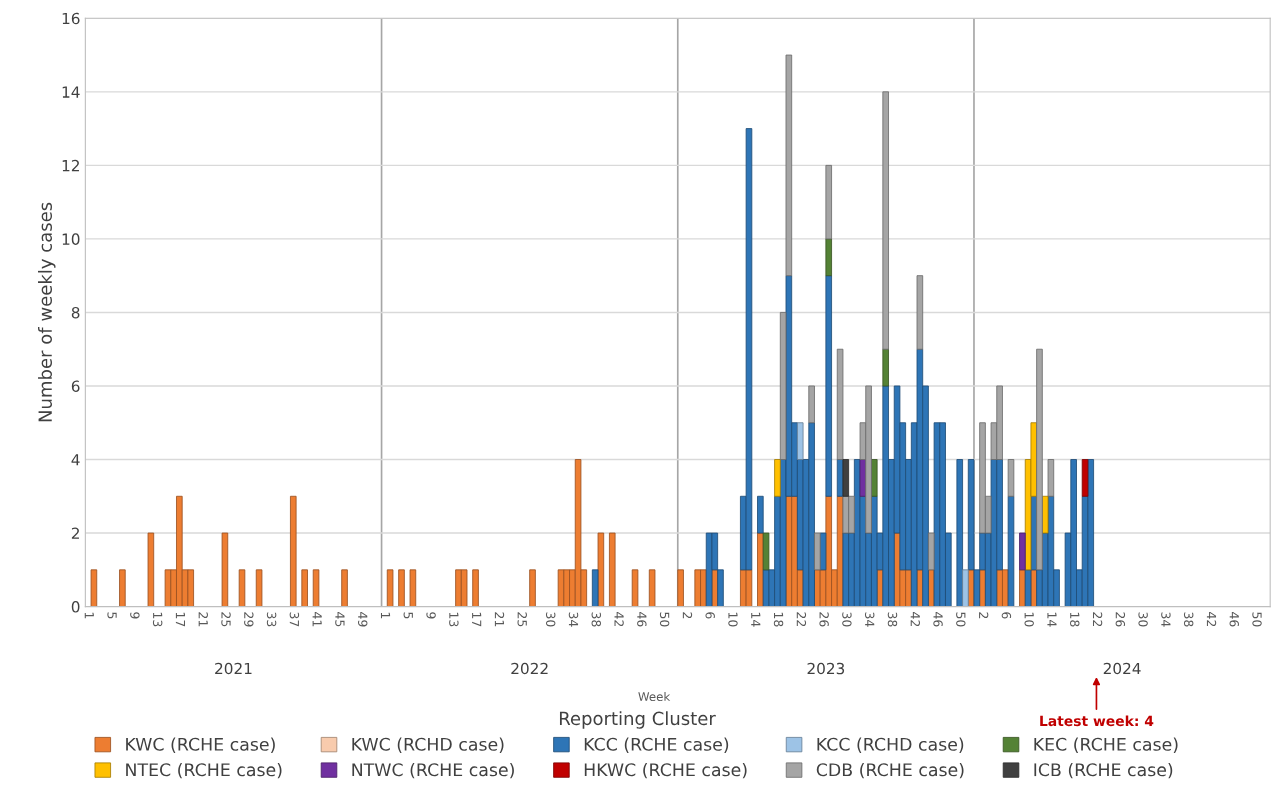  Describe the element at coordinates (869, 619) in the screenshot. I see `x-tick-label: 34` at that location.